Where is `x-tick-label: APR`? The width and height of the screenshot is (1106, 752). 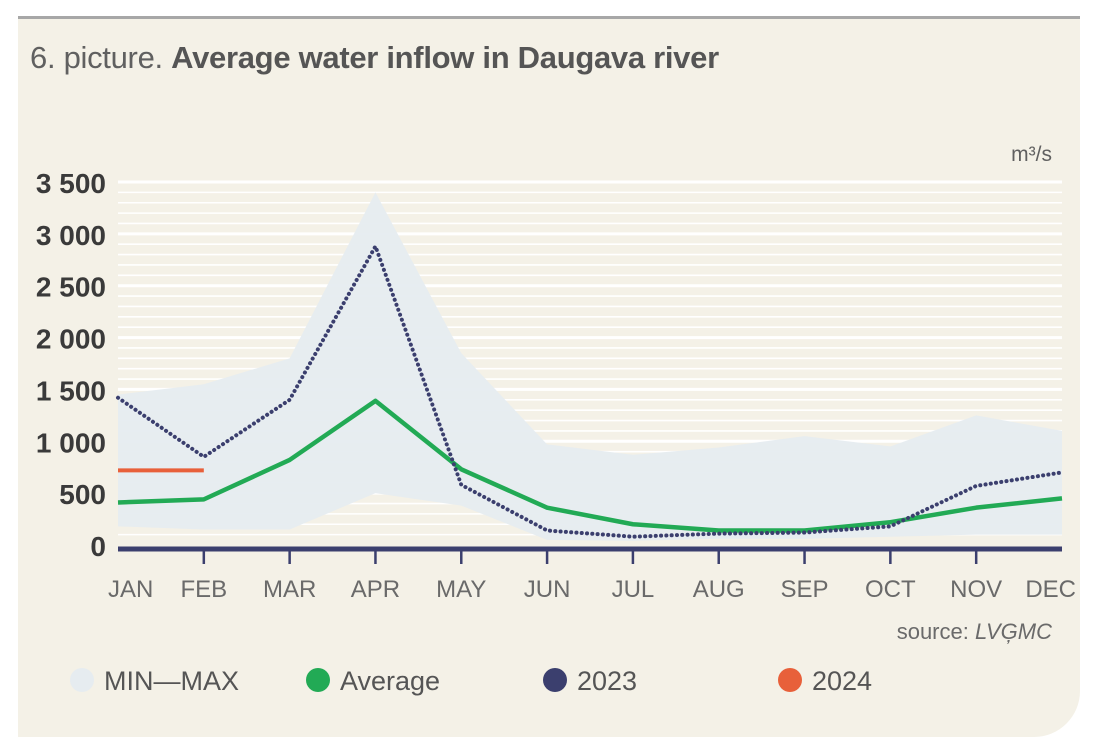 x-tick-label: APR is located at coordinates (375, 589).